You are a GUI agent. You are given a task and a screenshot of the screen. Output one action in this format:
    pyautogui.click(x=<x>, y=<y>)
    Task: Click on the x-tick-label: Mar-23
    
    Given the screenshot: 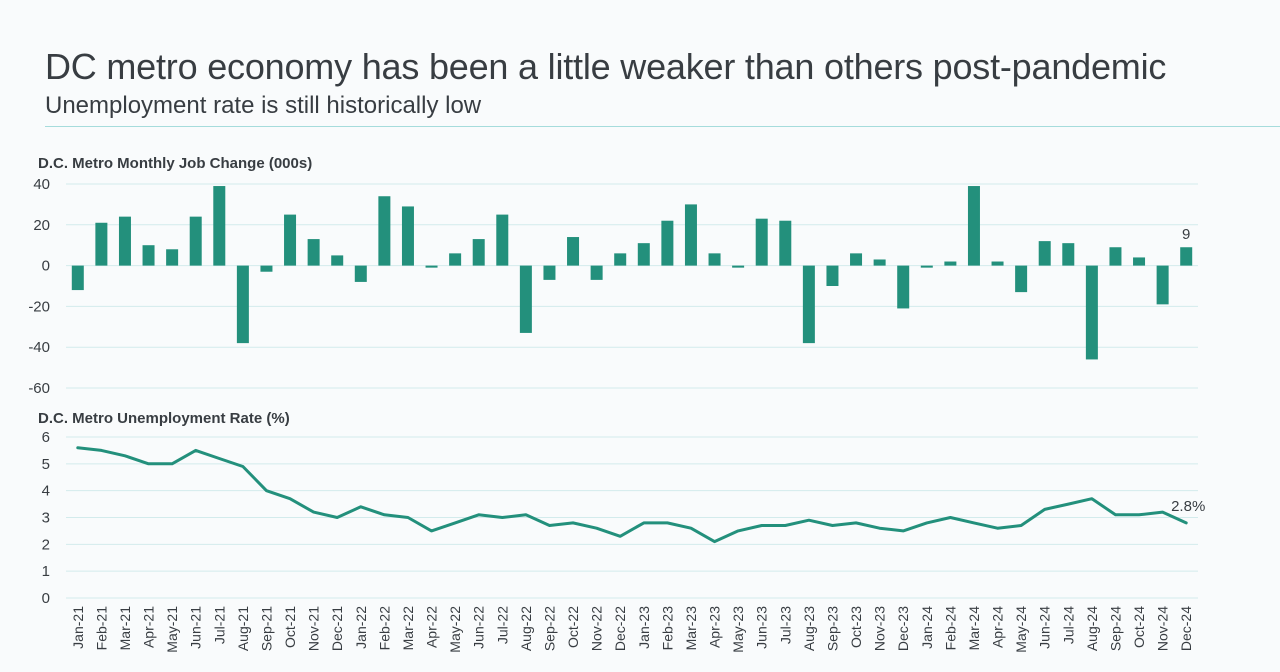 What is the action you would take?
    pyautogui.click(x=691, y=628)
    